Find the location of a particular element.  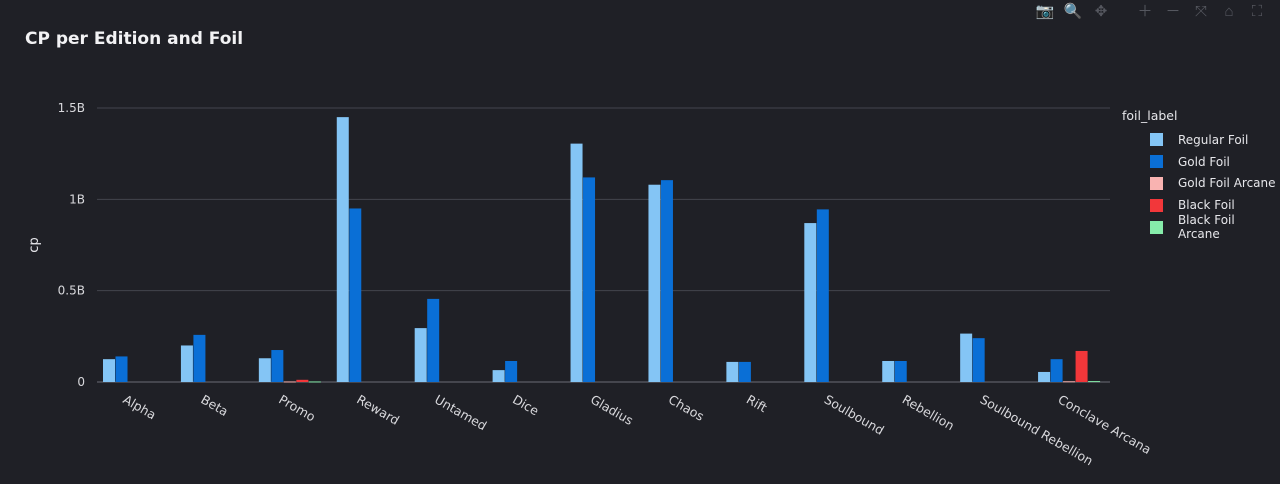

y-tick-label: 1B is located at coordinates (77, 199).